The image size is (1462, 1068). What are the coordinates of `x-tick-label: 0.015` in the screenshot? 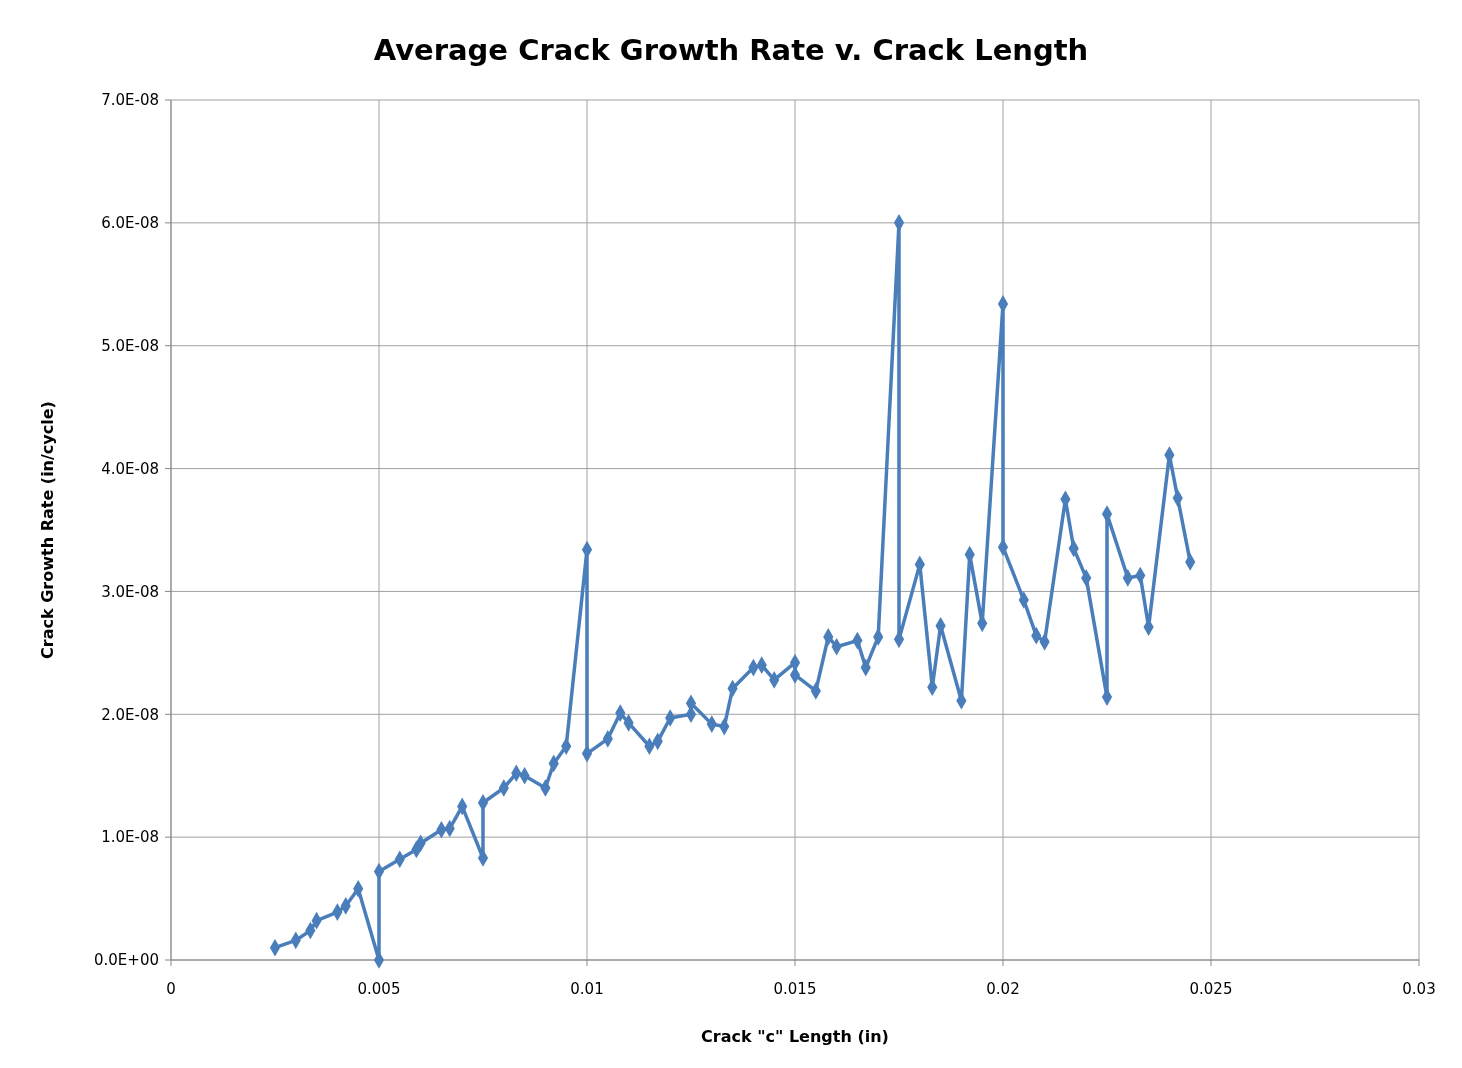 It's located at (795, 989).